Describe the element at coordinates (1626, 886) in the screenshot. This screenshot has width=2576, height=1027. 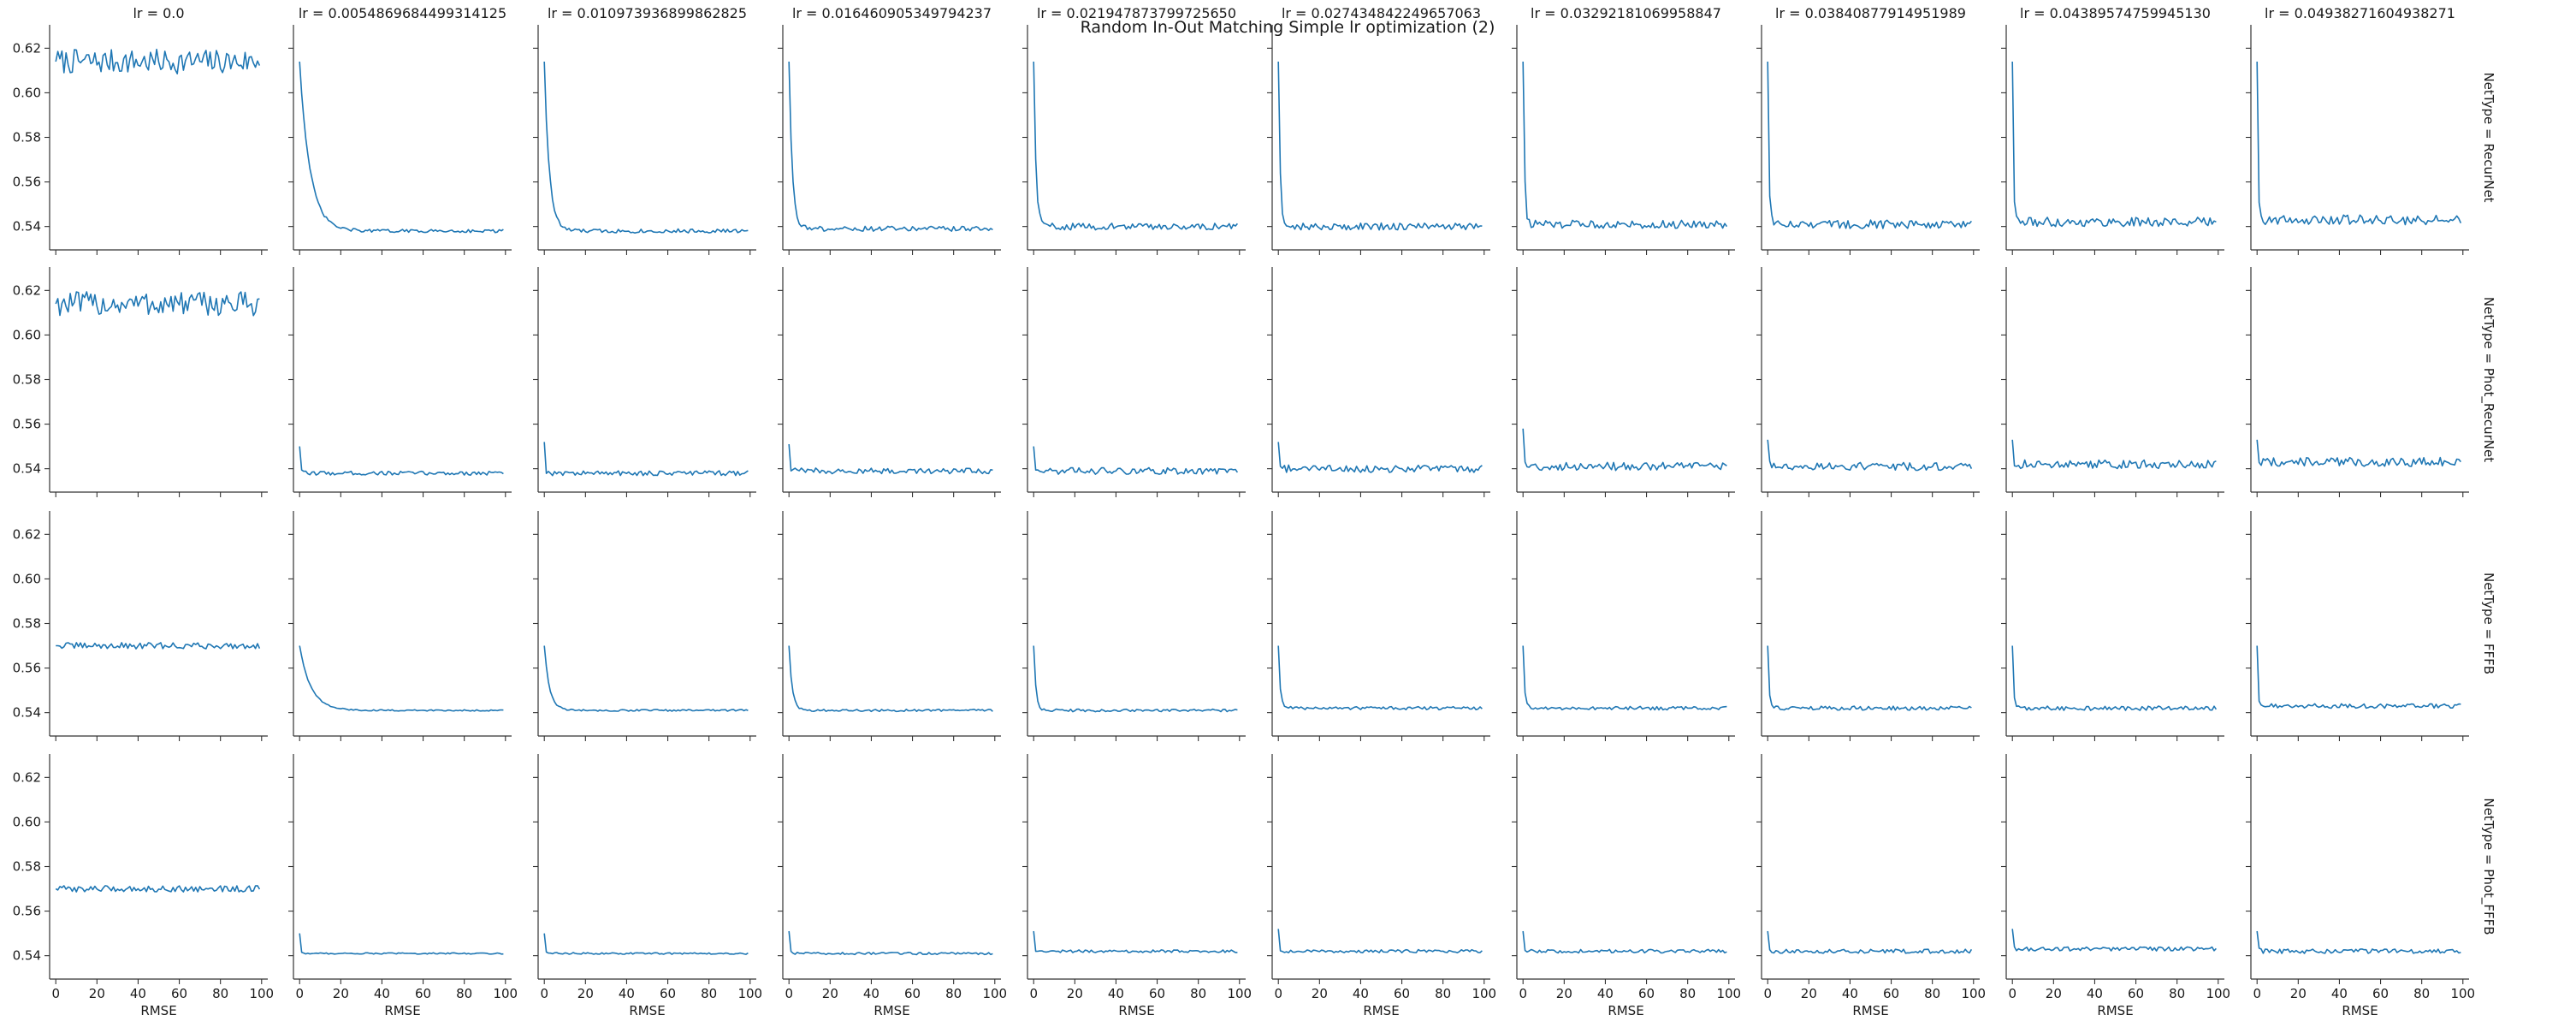
I see `panel-r3-c6: 0 20 40 60 80 100 RMSE` at that location.